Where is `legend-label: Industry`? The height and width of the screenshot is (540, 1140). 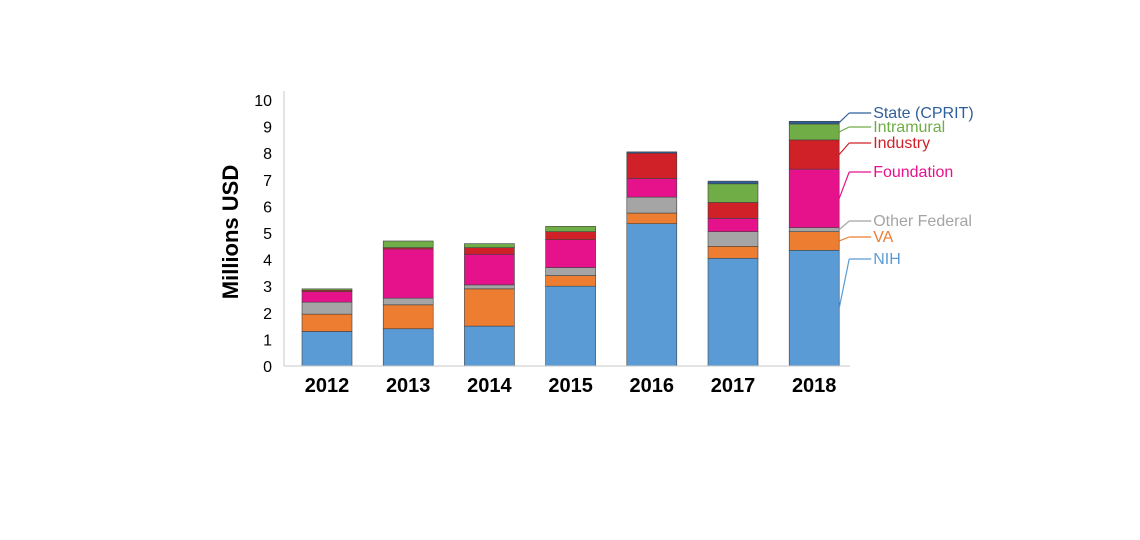
legend-label: Industry is located at coordinates (901, 143).